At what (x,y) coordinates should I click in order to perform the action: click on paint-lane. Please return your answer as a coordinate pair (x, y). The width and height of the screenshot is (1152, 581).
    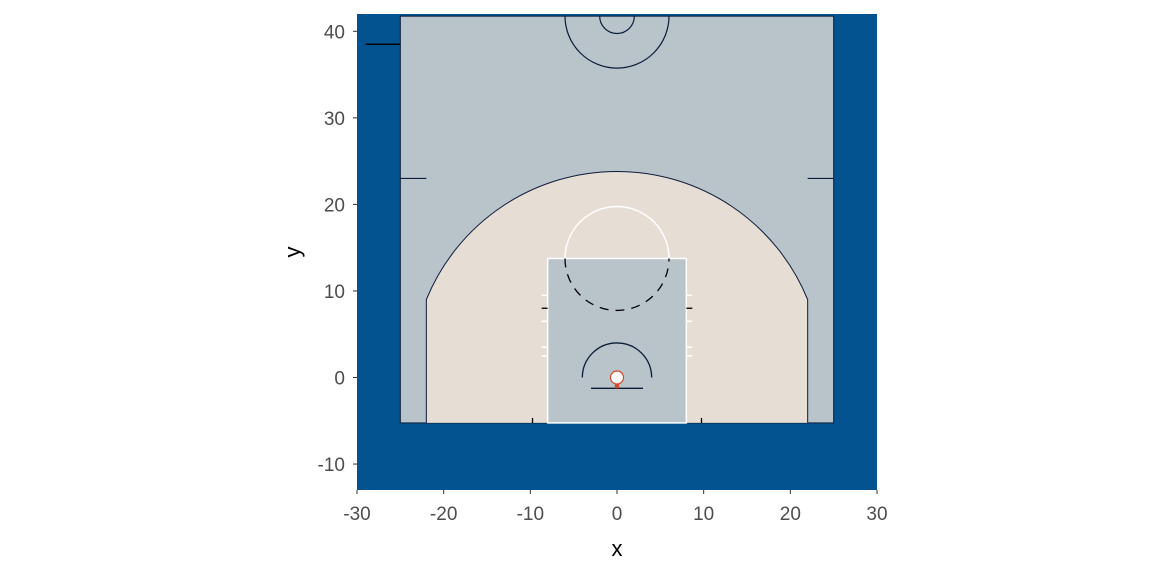
    Looking at the image, I should click on (617, 340).